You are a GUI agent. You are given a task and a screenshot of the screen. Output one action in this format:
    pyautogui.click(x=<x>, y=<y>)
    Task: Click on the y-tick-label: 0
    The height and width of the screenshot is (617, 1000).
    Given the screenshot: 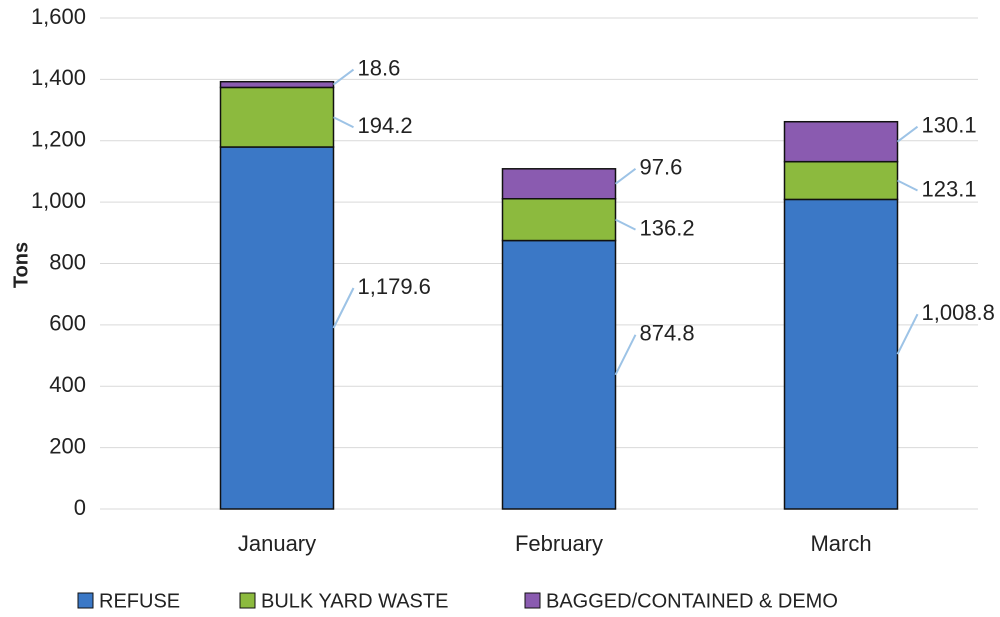 What is the action you would take?
    pyautogui.click(x=80, y=507)
    